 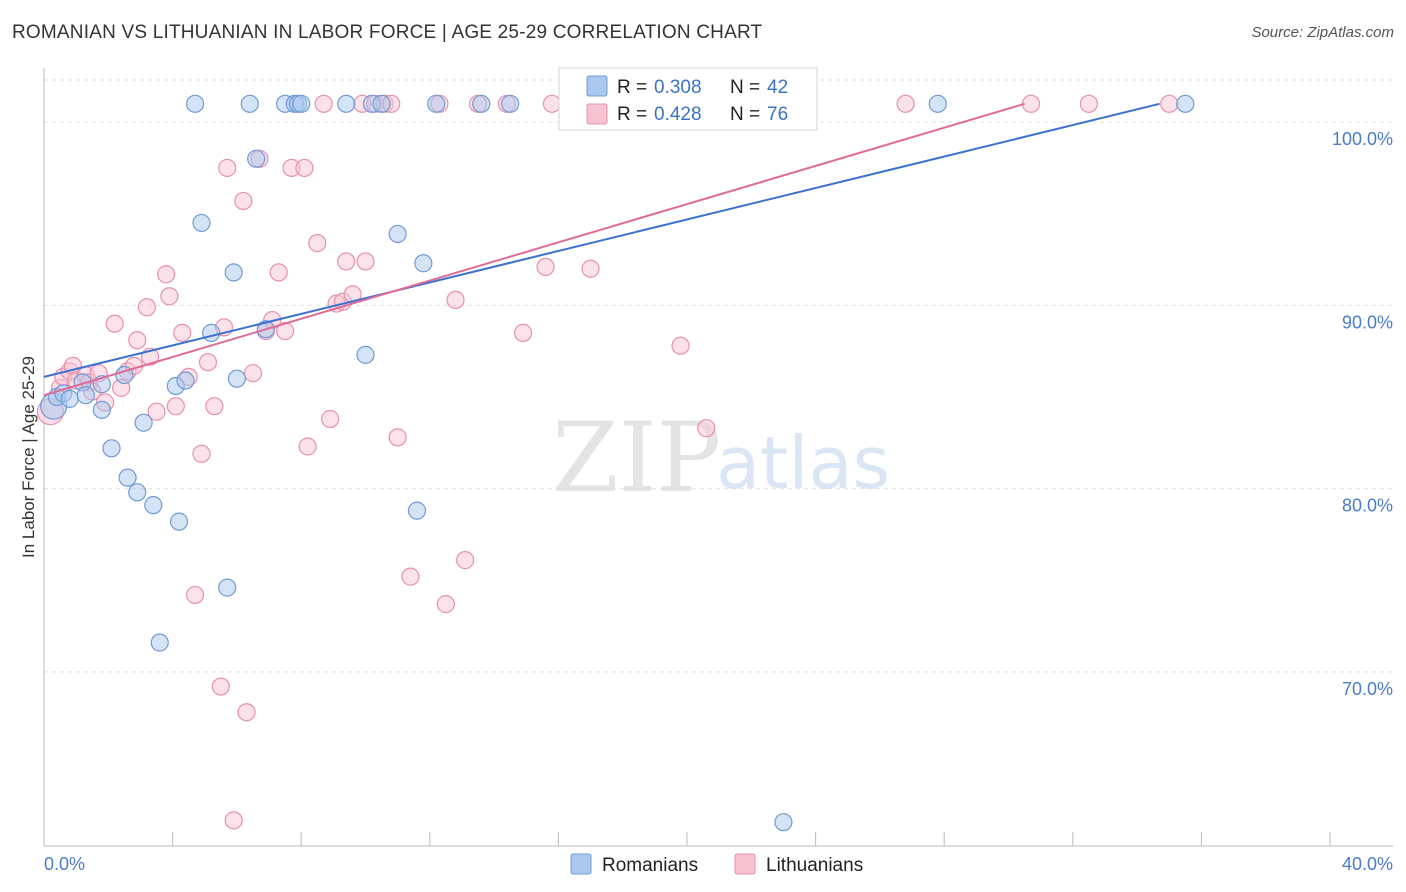 What do you see at coordinates (777, 87) in the screenshot?
I see `legend-romanians-n-value: 42` at bounding box center [777, 87].